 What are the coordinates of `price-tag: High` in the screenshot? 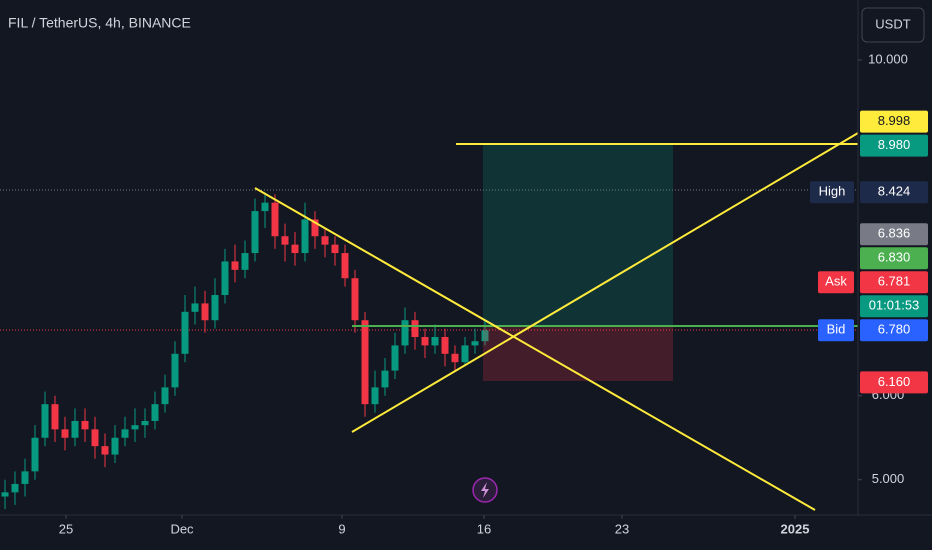 It's located at (832, 191).